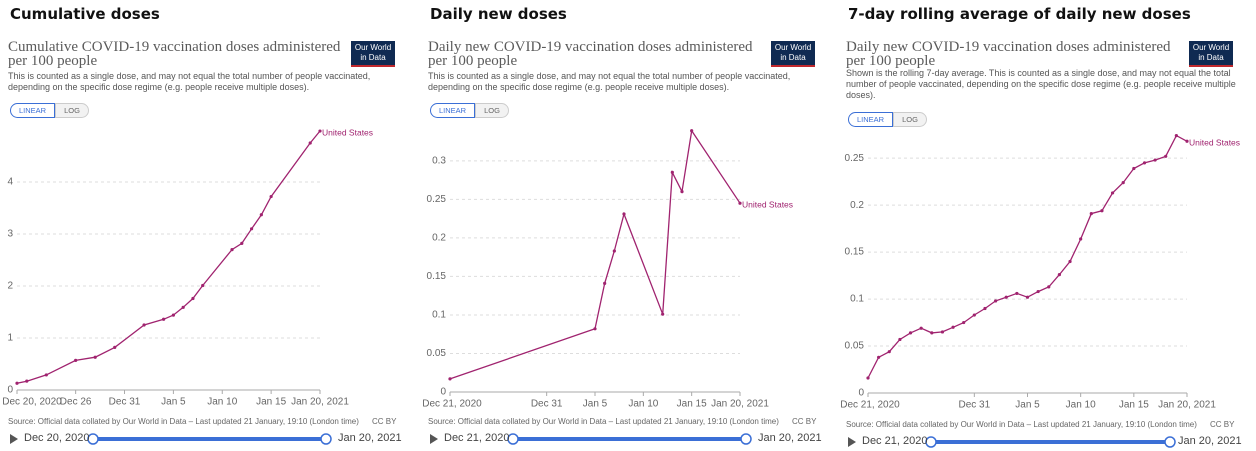 This screenshot has width=1256, height=451. What do you see at coordinates (643, 404) in the screenshot?
I see `x-tick-label: Jan 10` at bounding box center [643, 404].